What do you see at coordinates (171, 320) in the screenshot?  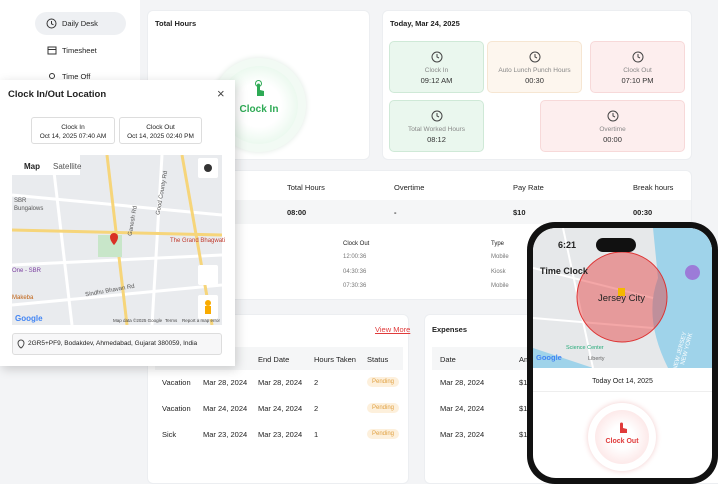 I see `map-terms: Terms` at bounding box center [171, 320].